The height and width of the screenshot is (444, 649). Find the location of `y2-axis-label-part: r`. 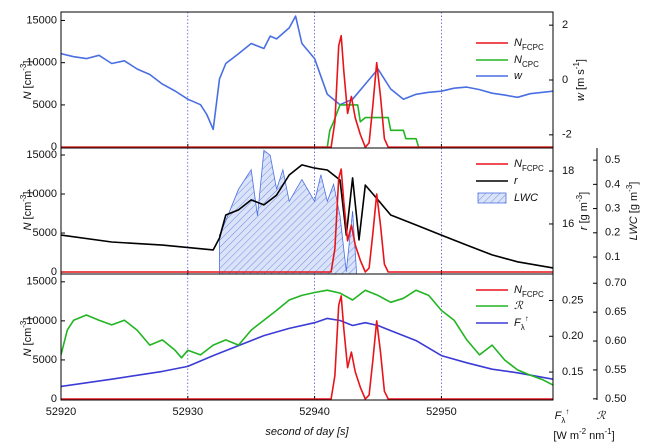

y2-axis-label-part: r is located at coordinates (584, 227).